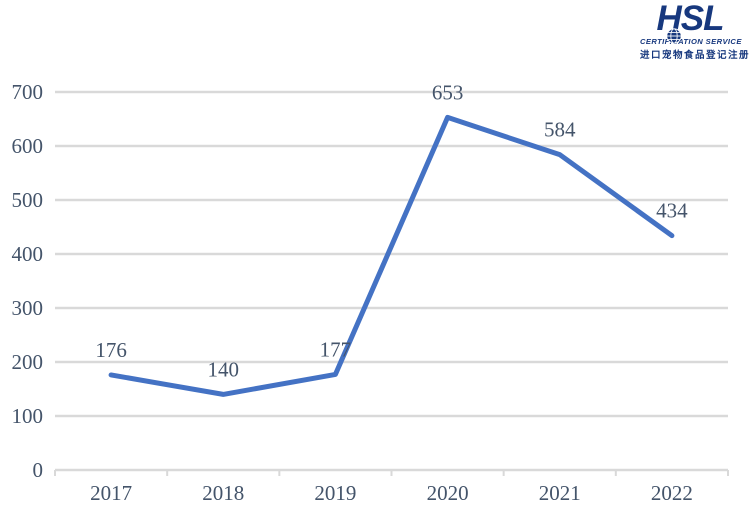 Image resolution: width=750 pixels, height=522 pixels. I want to click on data-point-label: 434, so click(672, 211).